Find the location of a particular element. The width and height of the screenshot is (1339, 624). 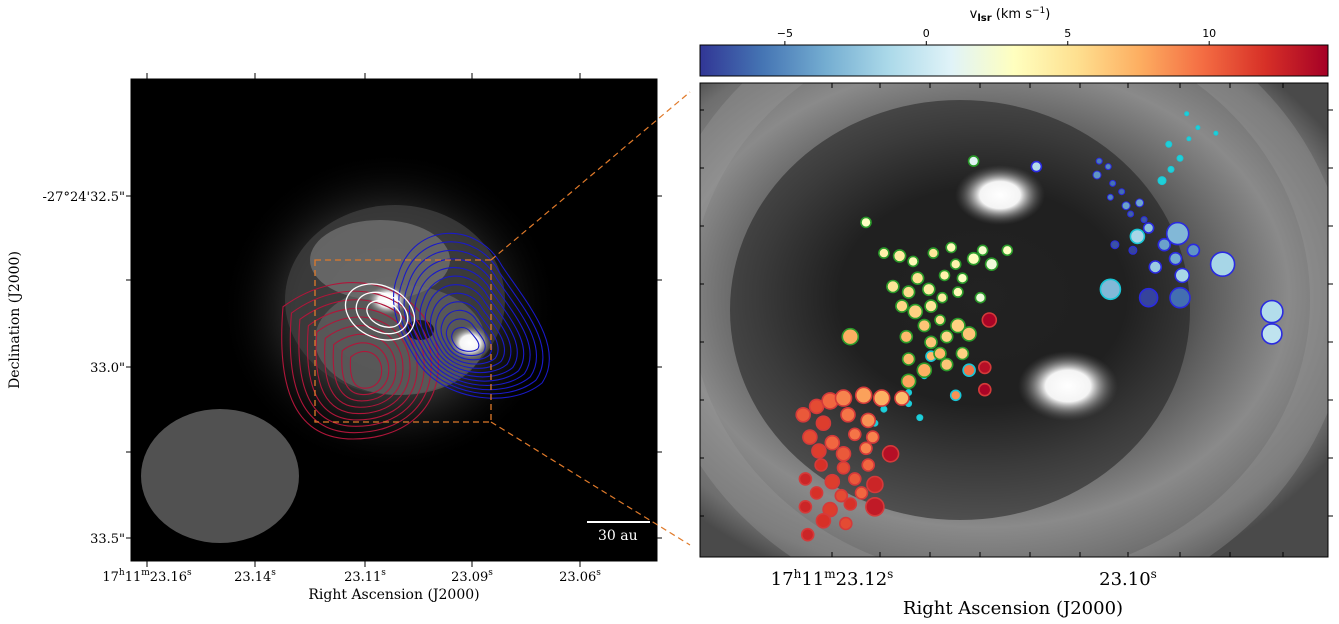

tick-main: 23.09 is located at coordinates (469, 577).